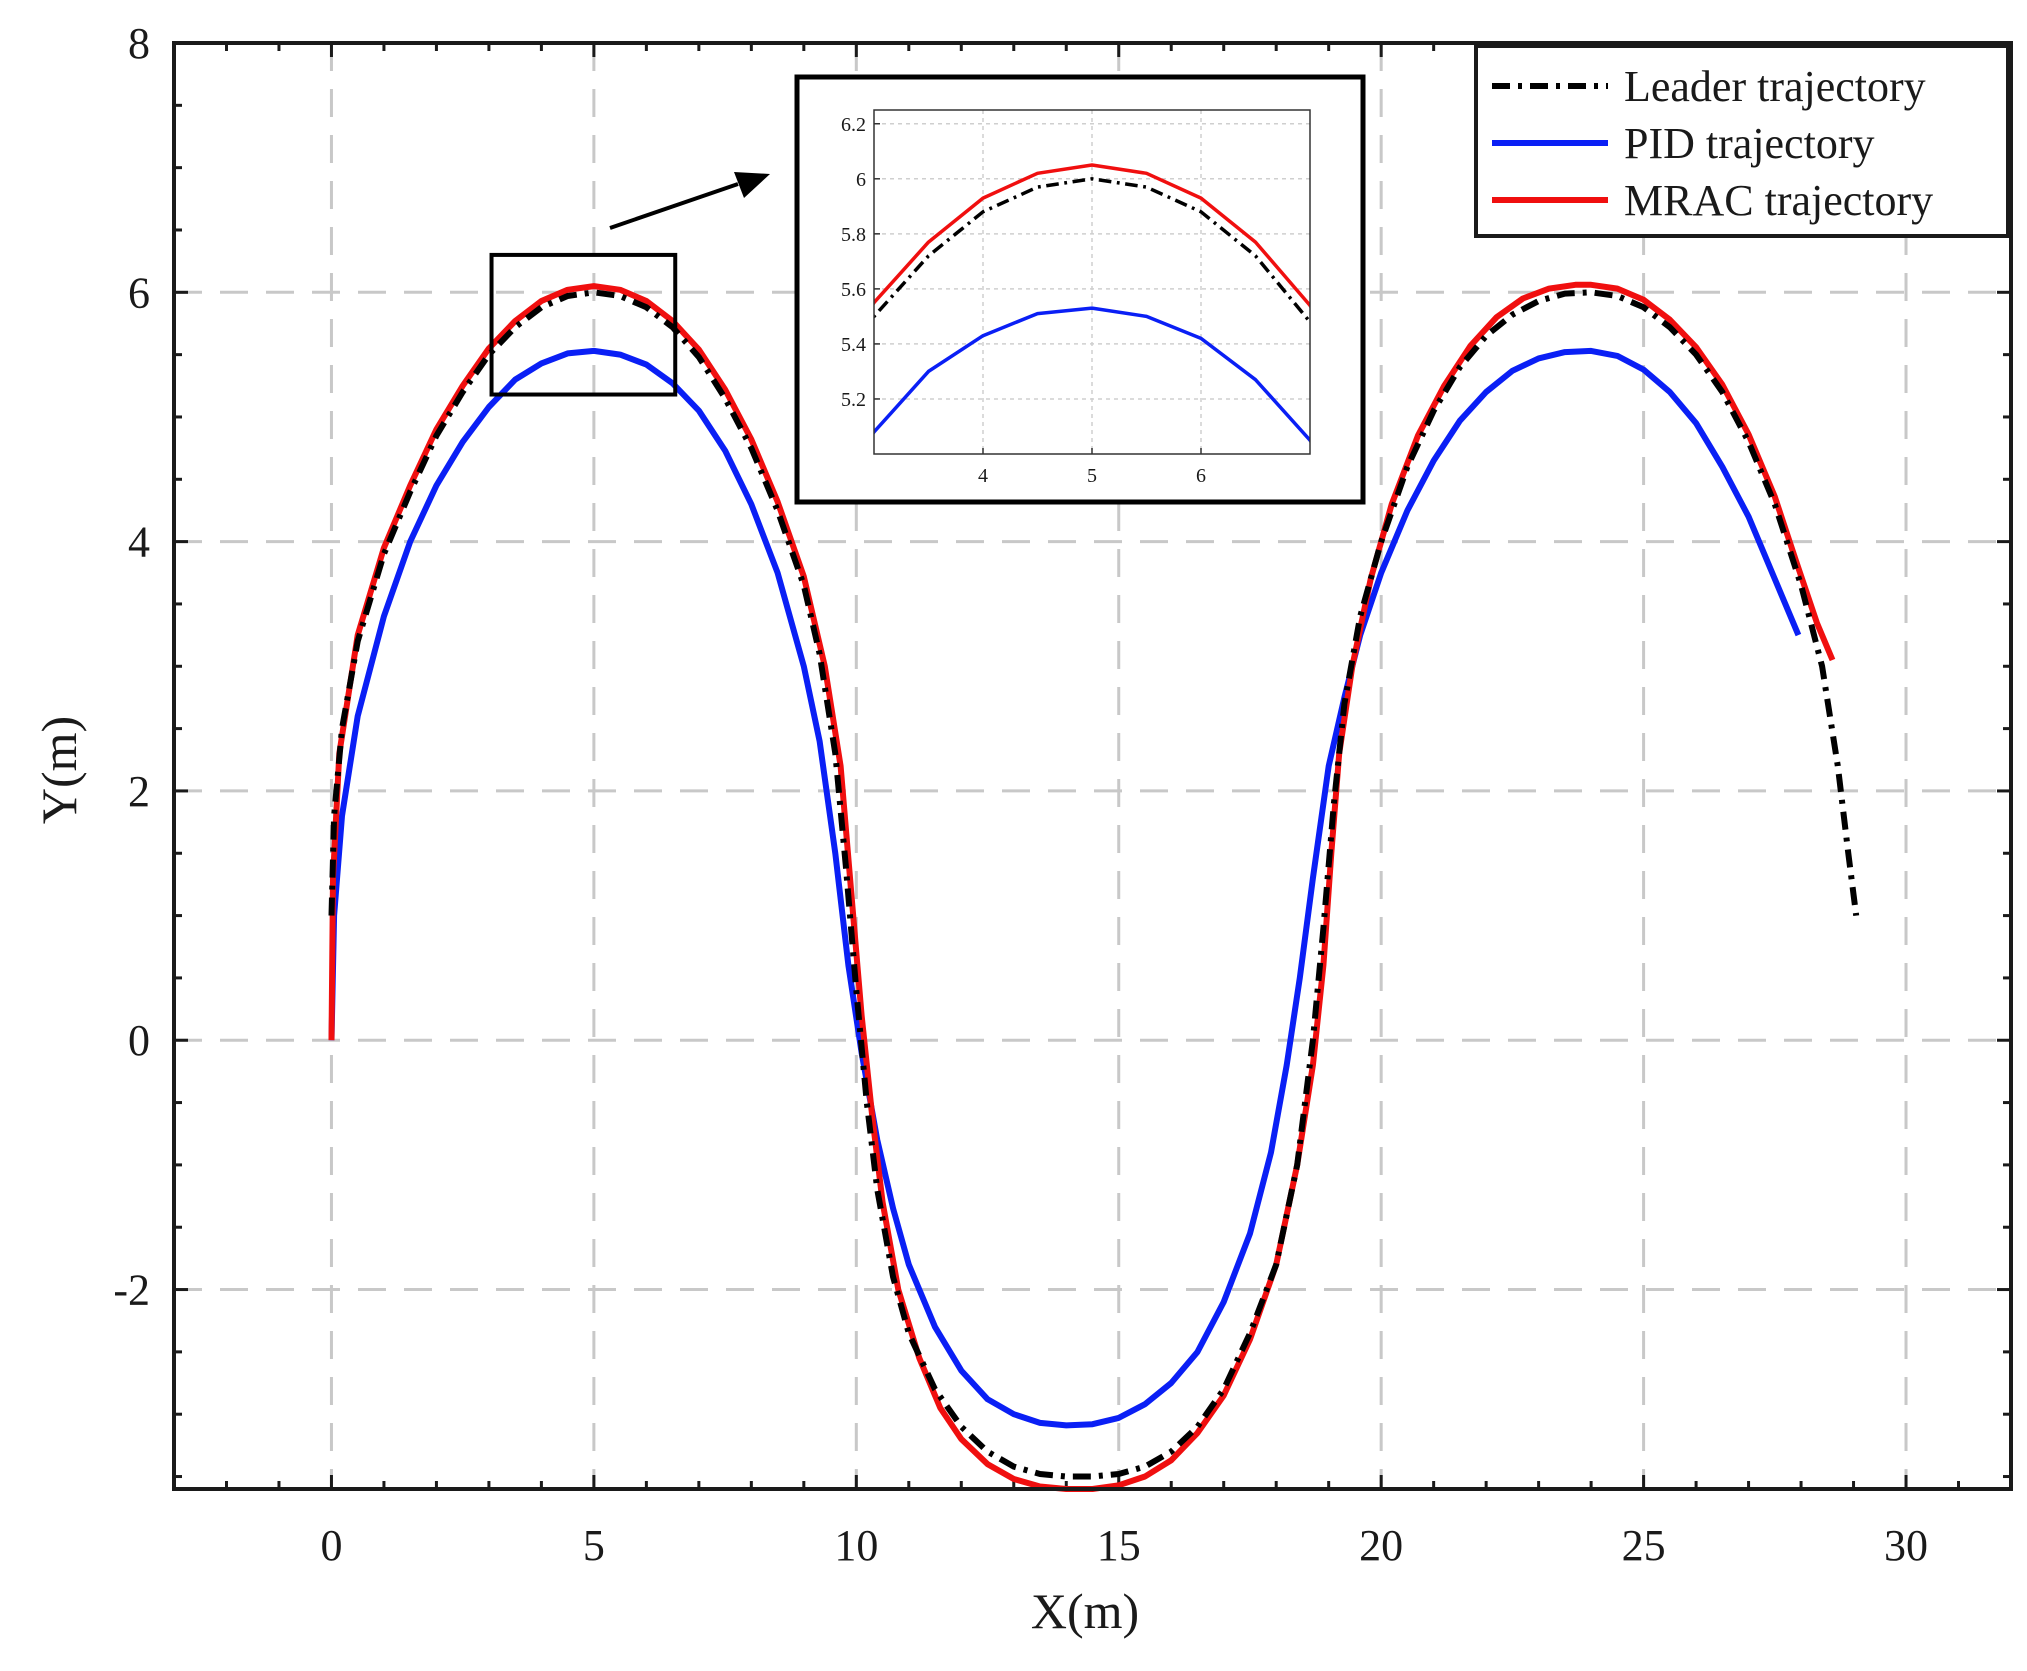 This screenshot has height=1671, width=2027. I want to click on inset-y-tick-label: 6, so click(861, 180).